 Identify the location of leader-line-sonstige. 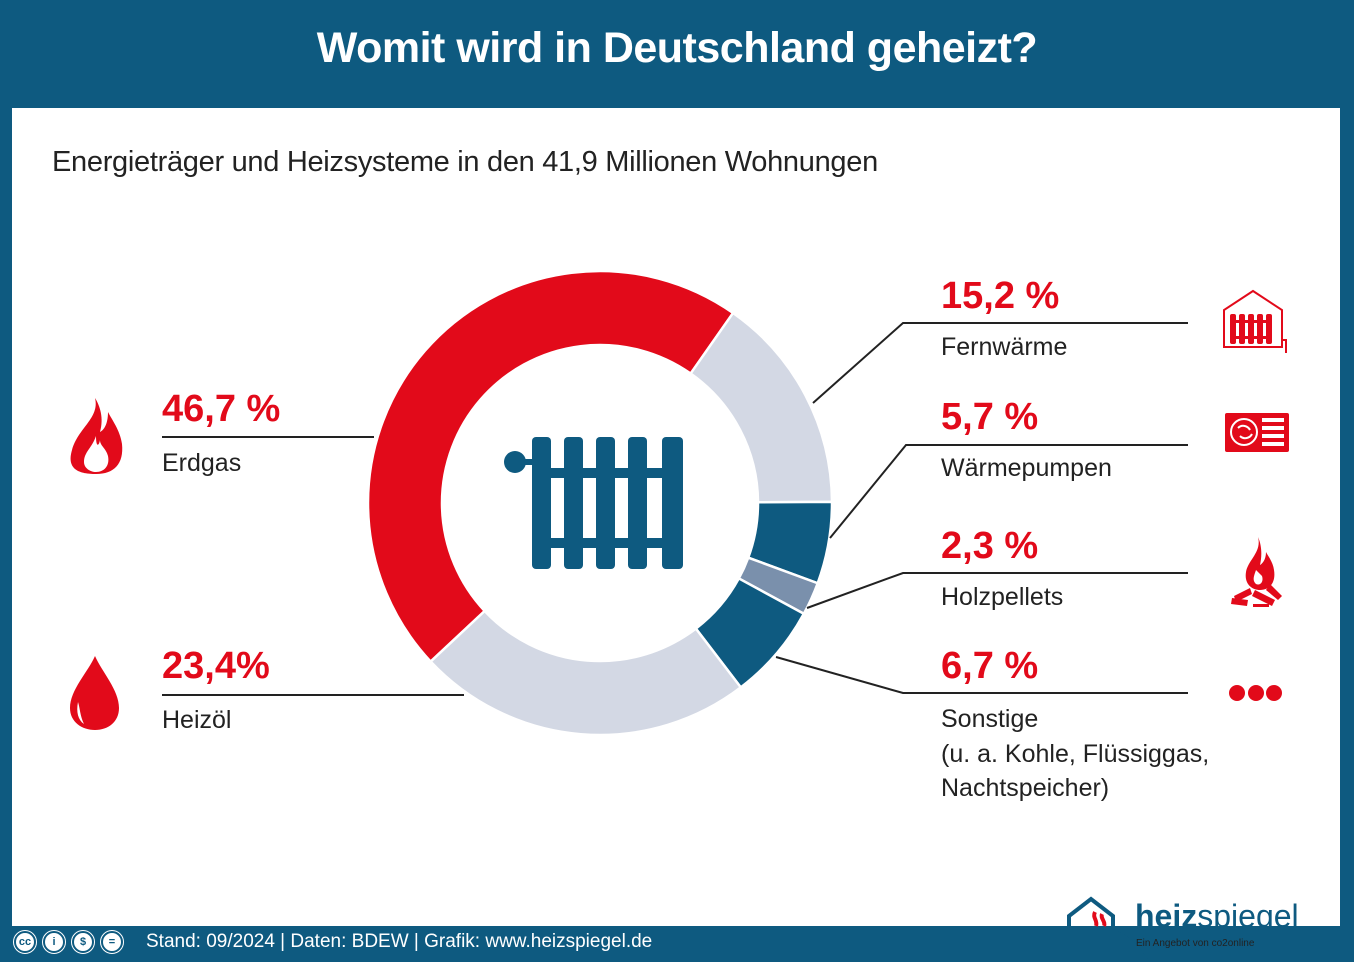
(981, 675).